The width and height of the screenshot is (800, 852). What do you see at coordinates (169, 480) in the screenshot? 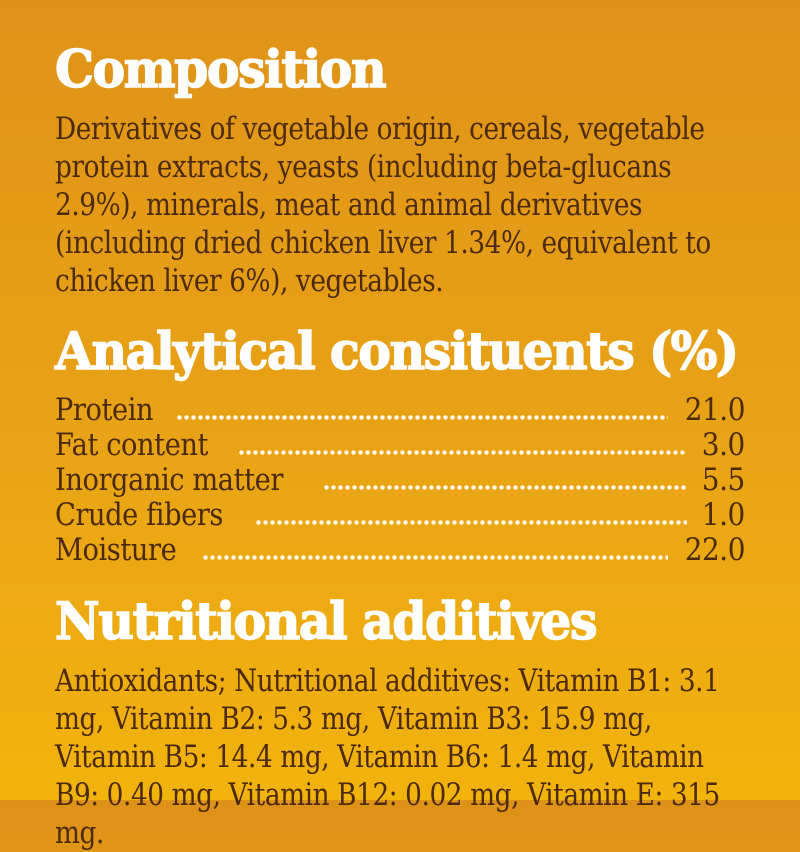
I see `analytical-row-label: Inorganic matter` at bounding box center [169, 480].